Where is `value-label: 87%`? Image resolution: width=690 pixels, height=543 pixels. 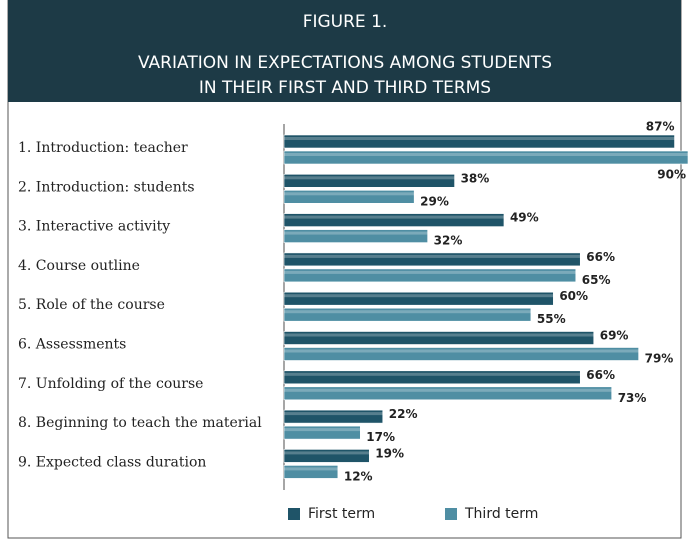
value-label: 87% is located at coordinates (660, 127).